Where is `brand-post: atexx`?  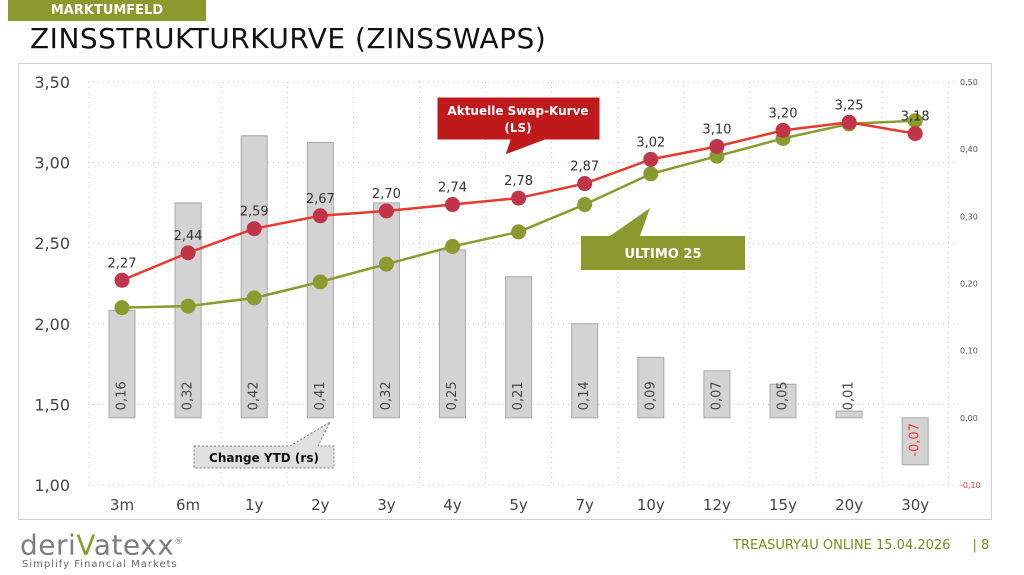
brand-post: atexx is located at coordinates (134, 545).